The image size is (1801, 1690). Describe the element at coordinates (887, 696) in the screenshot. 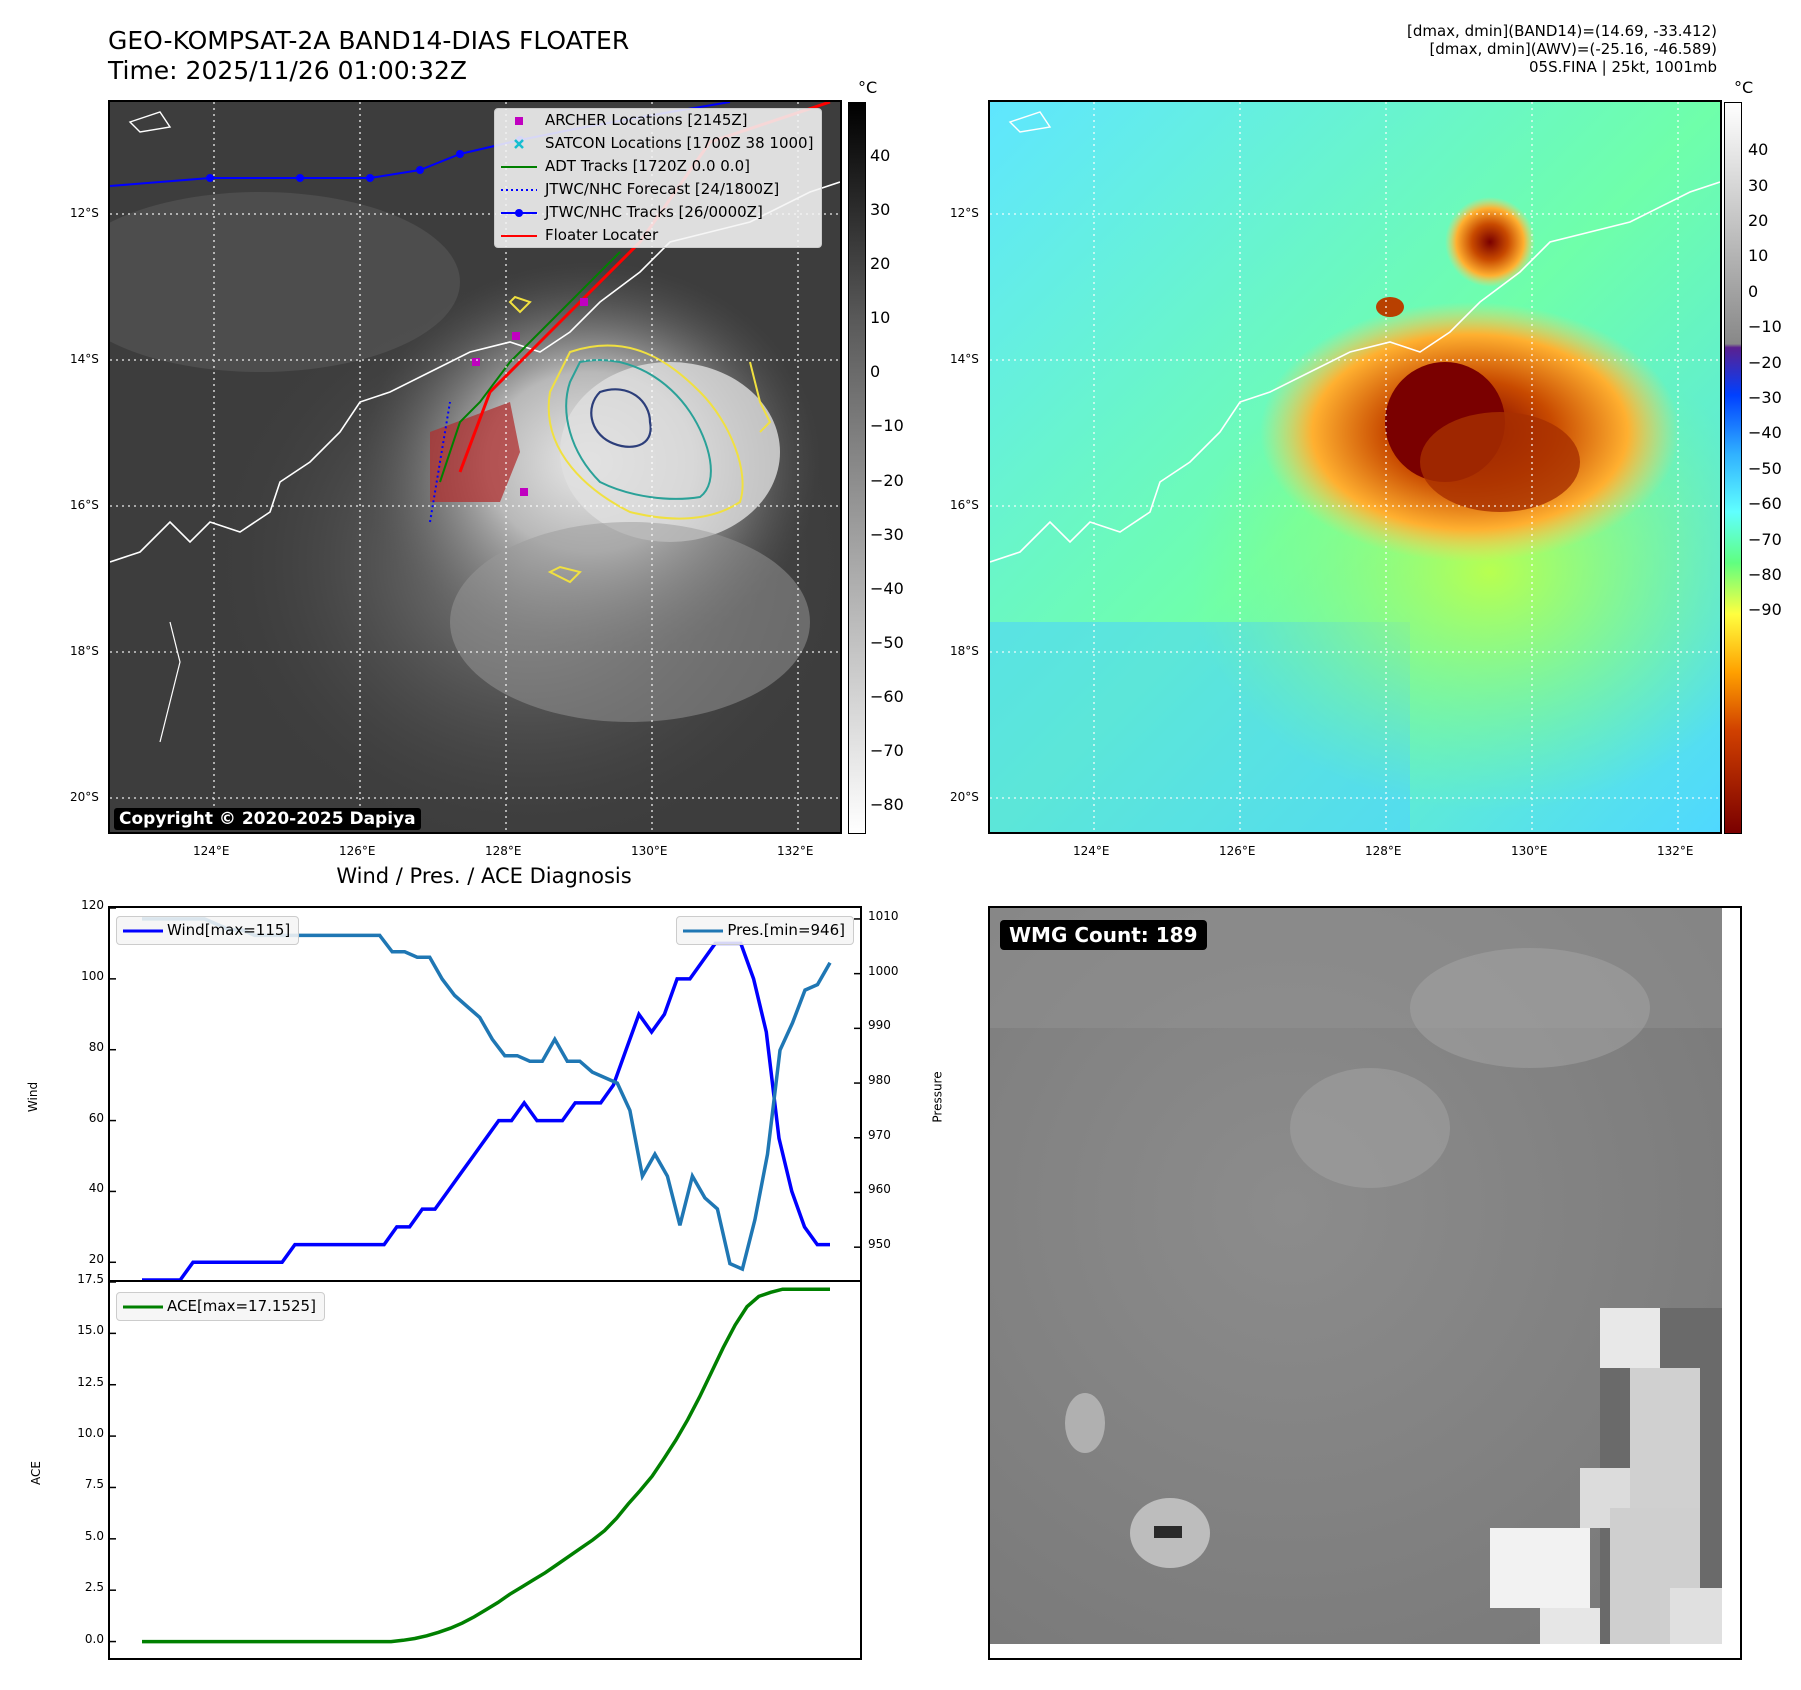

I see `colorbar1-tick: −60` at that location.